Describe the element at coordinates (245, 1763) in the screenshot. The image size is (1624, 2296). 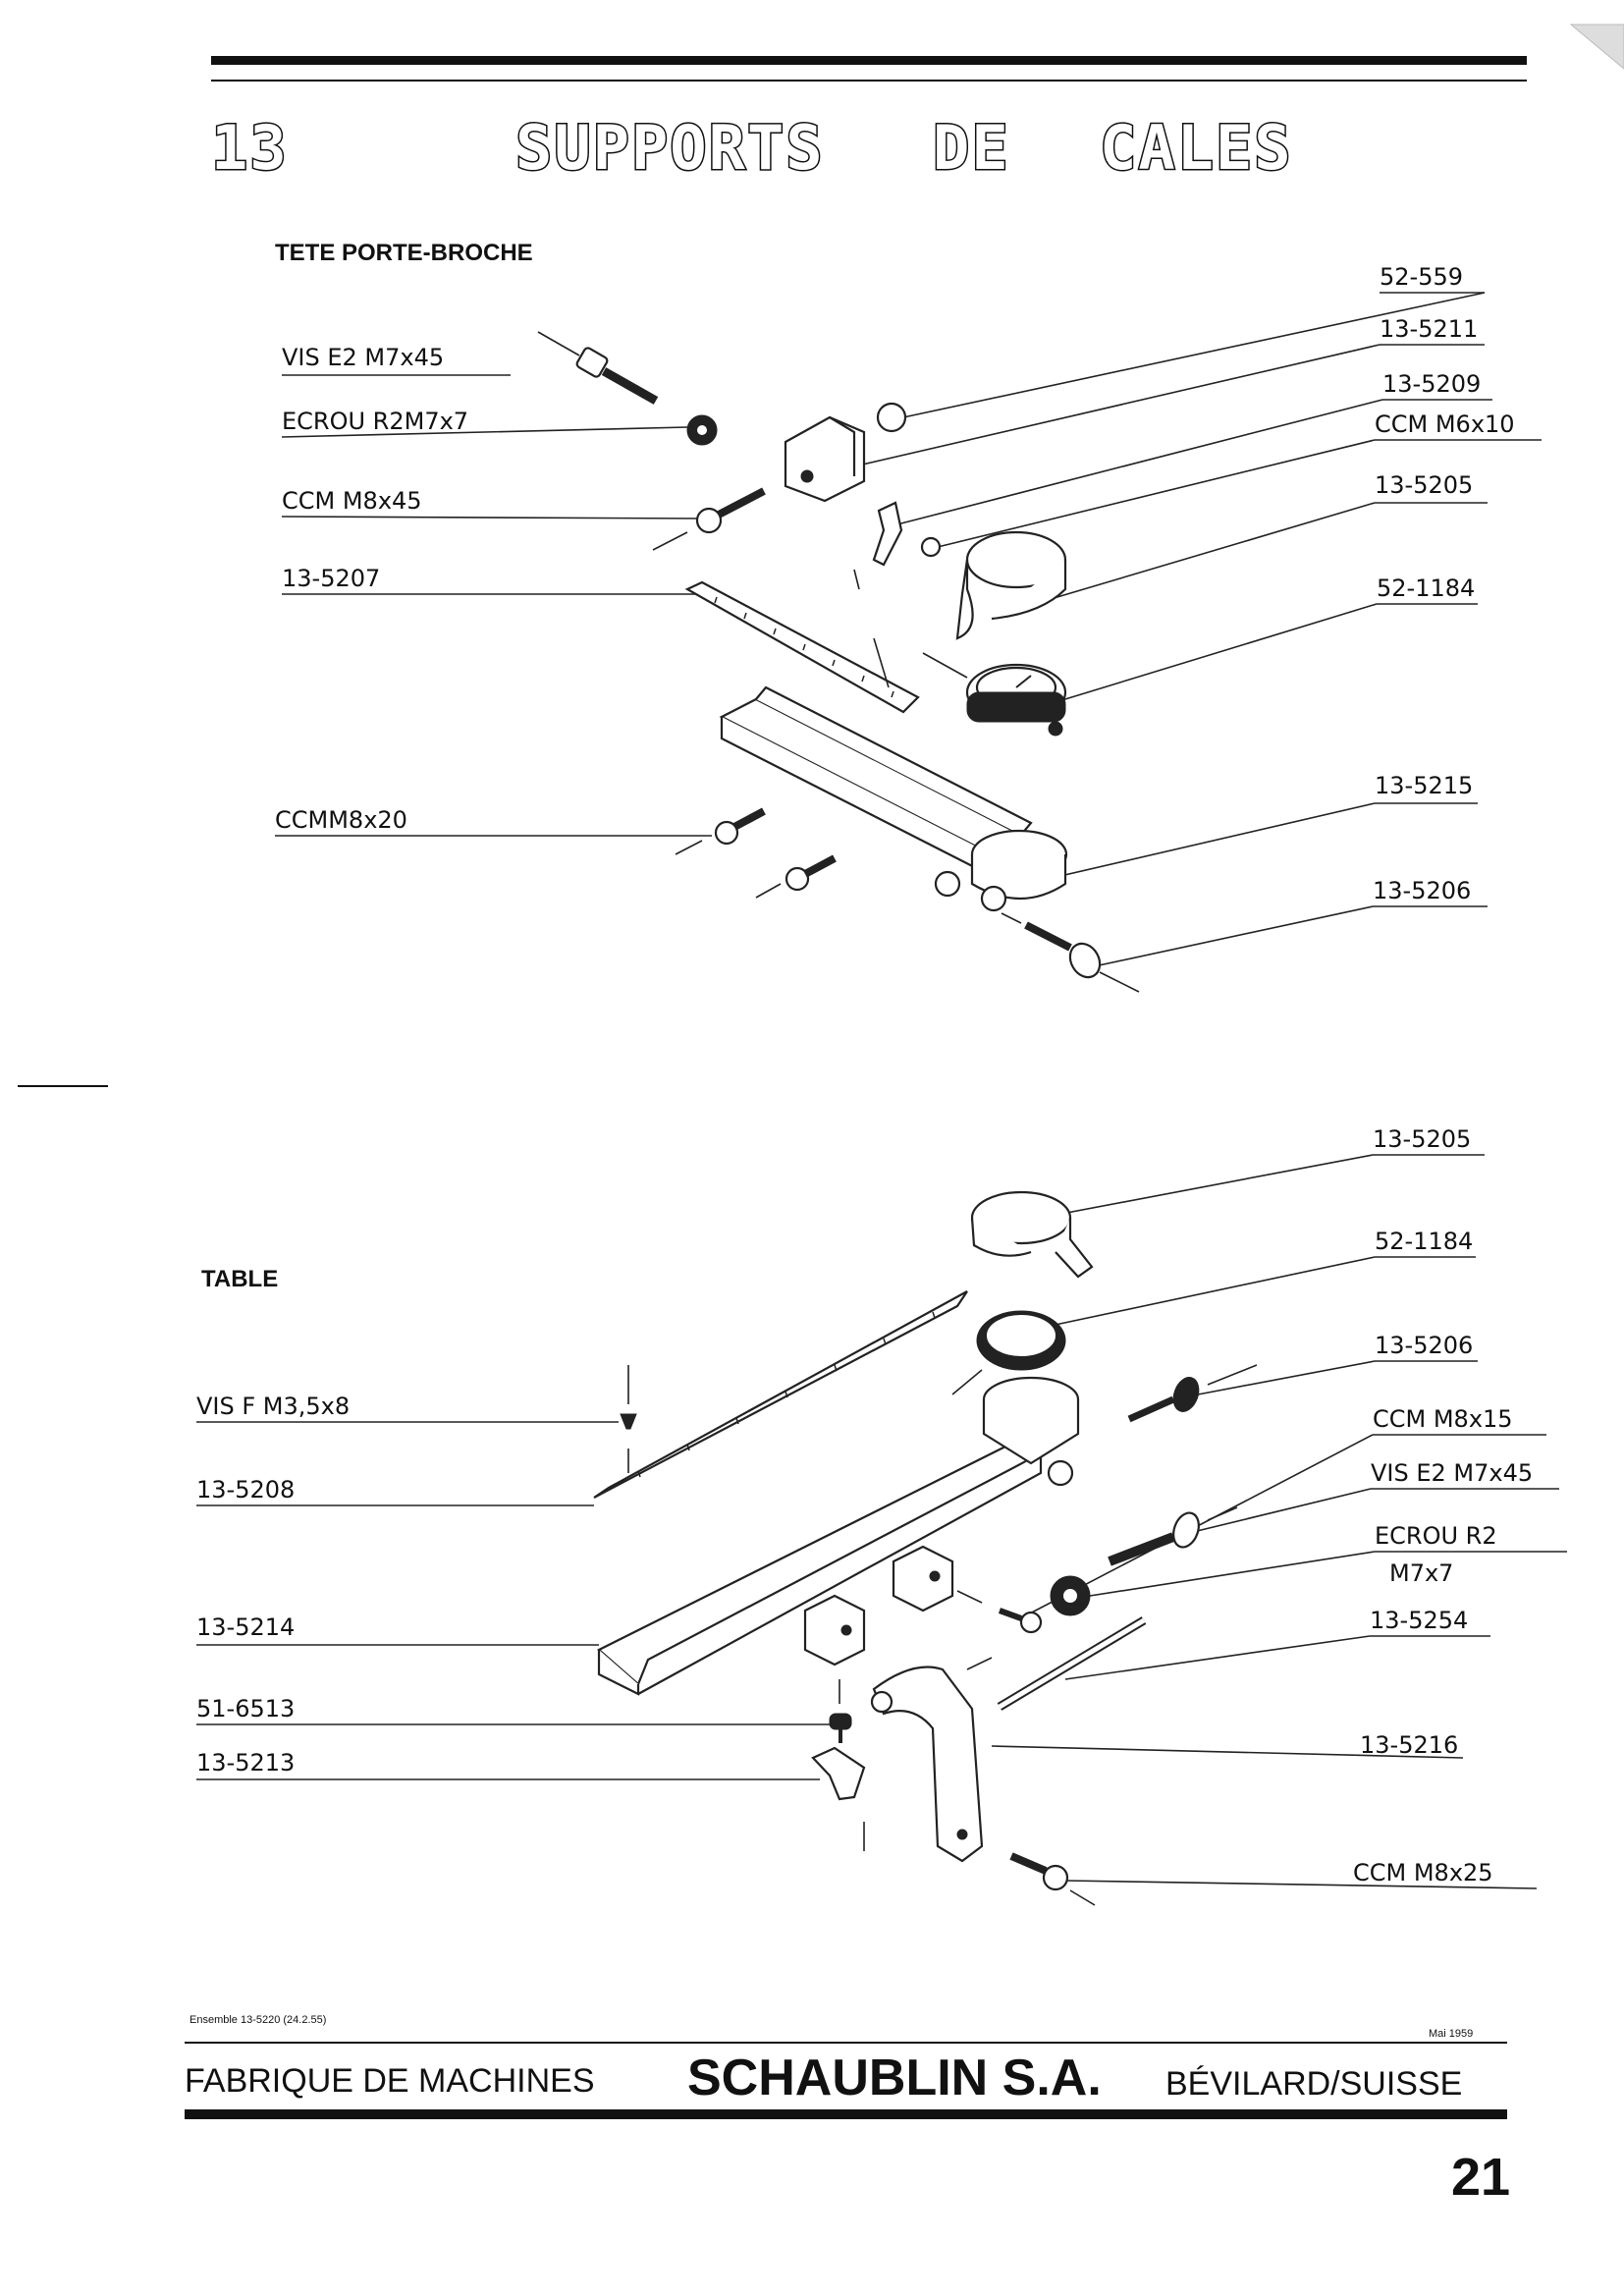
I see `label-13-5213: 13-5213` at that location.